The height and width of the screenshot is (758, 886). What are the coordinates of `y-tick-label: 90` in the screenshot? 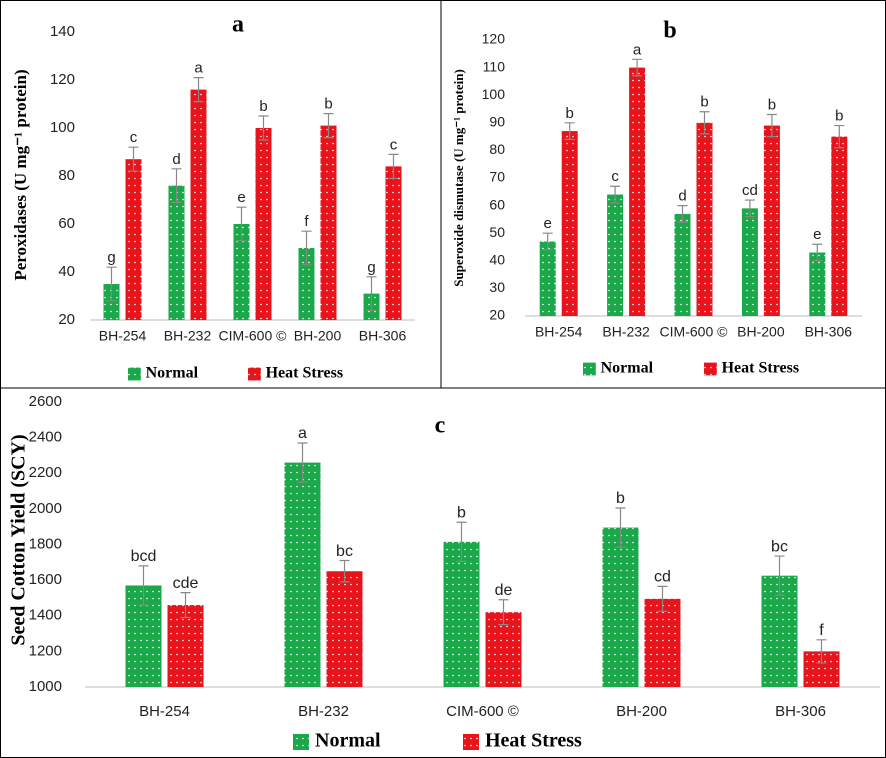 It's located at (497, 122).